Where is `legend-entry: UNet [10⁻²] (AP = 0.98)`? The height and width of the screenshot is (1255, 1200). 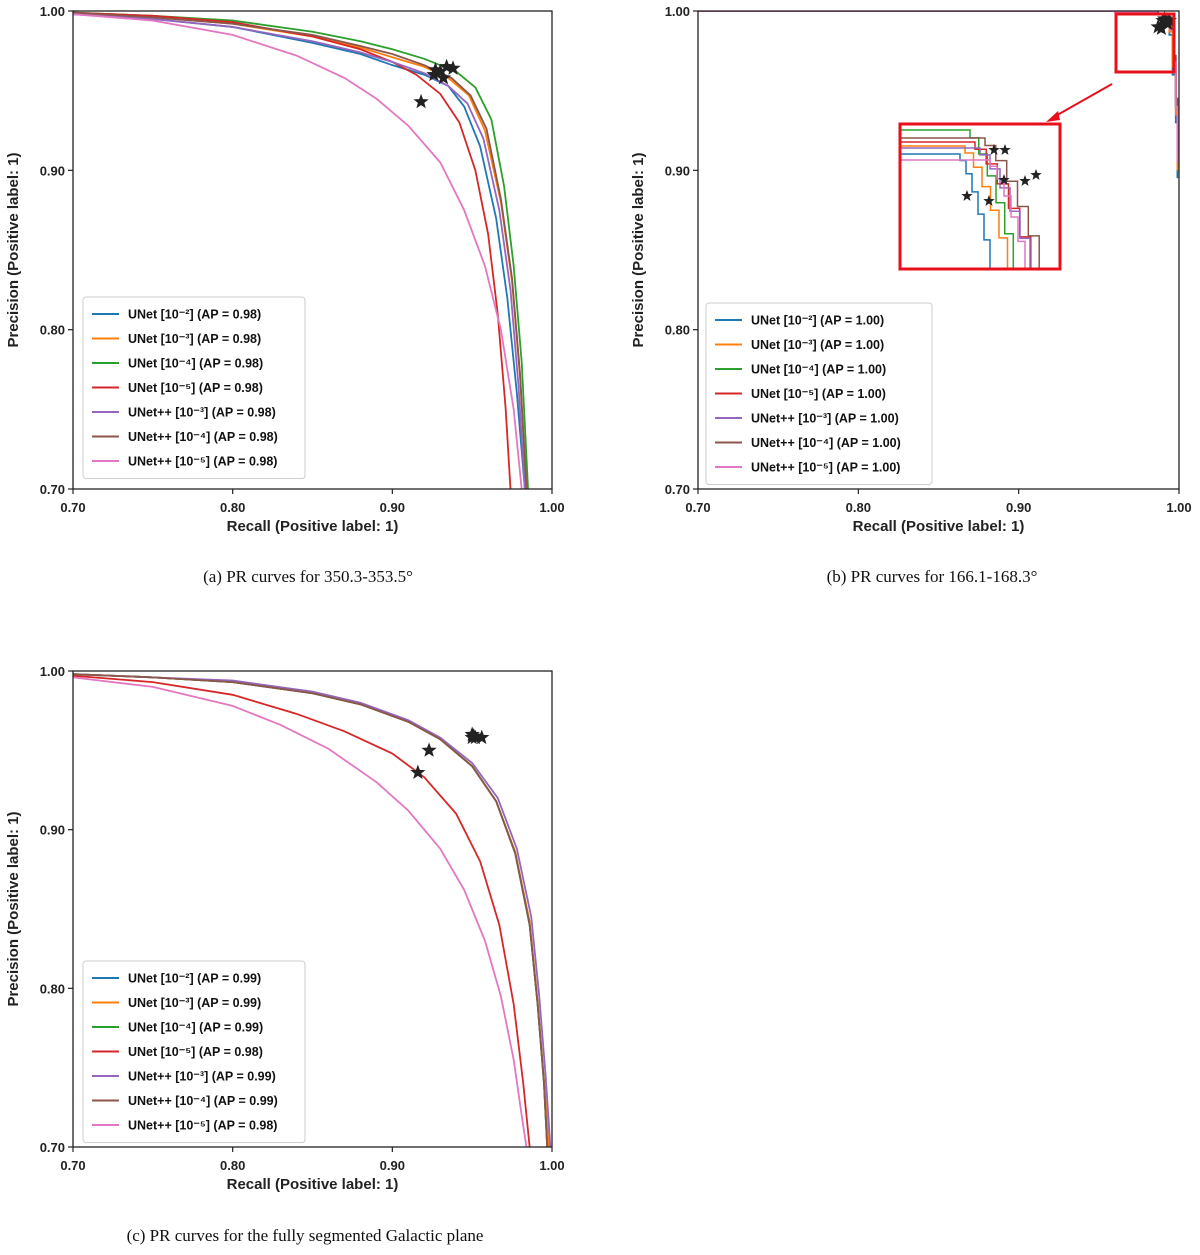
legend-entry: UNet [10⁻²] (AP = 0.98) is located at coordinates (194, 315).